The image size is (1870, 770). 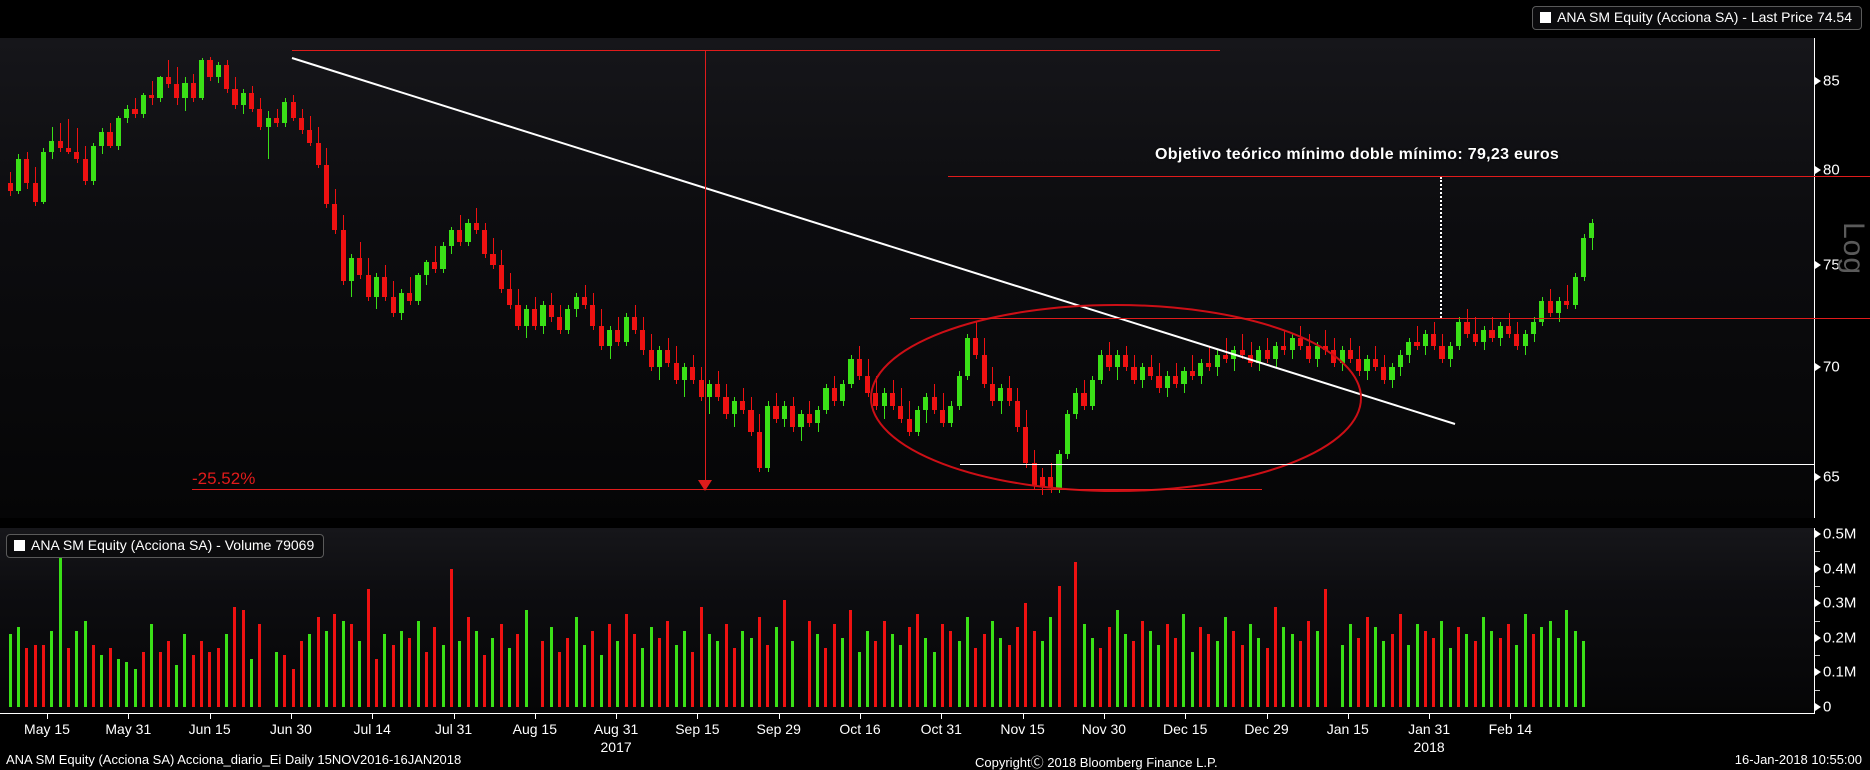 What do you see at coordinates (1842, 621) in the screenshot?
I see `volume-axis: 0.5M 0.4M 0.3M 0.2M 0.1M 0` at bounding box center [1842, 621].